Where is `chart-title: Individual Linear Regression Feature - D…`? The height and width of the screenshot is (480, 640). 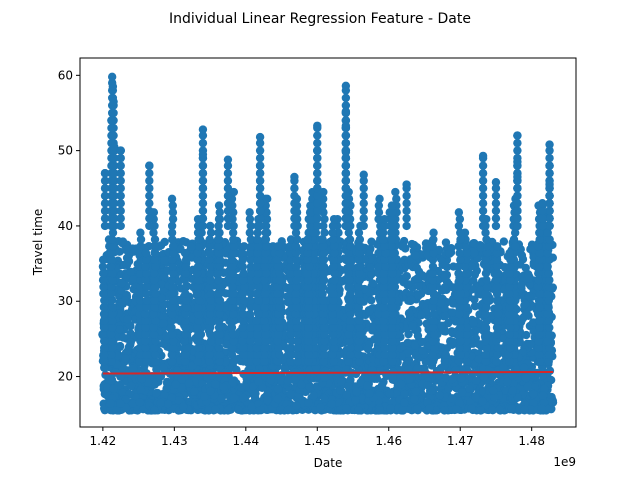 chart-title: Individual Linear Regression Feature - D… is located at coordinates (320, 19).